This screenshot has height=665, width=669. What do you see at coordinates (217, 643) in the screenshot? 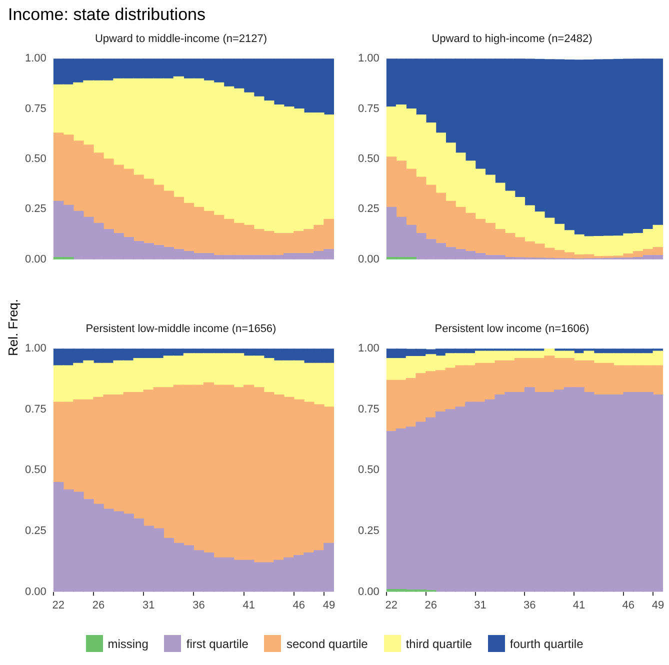
I see `legend-label: first quartile` at bounding box center [217, 643].